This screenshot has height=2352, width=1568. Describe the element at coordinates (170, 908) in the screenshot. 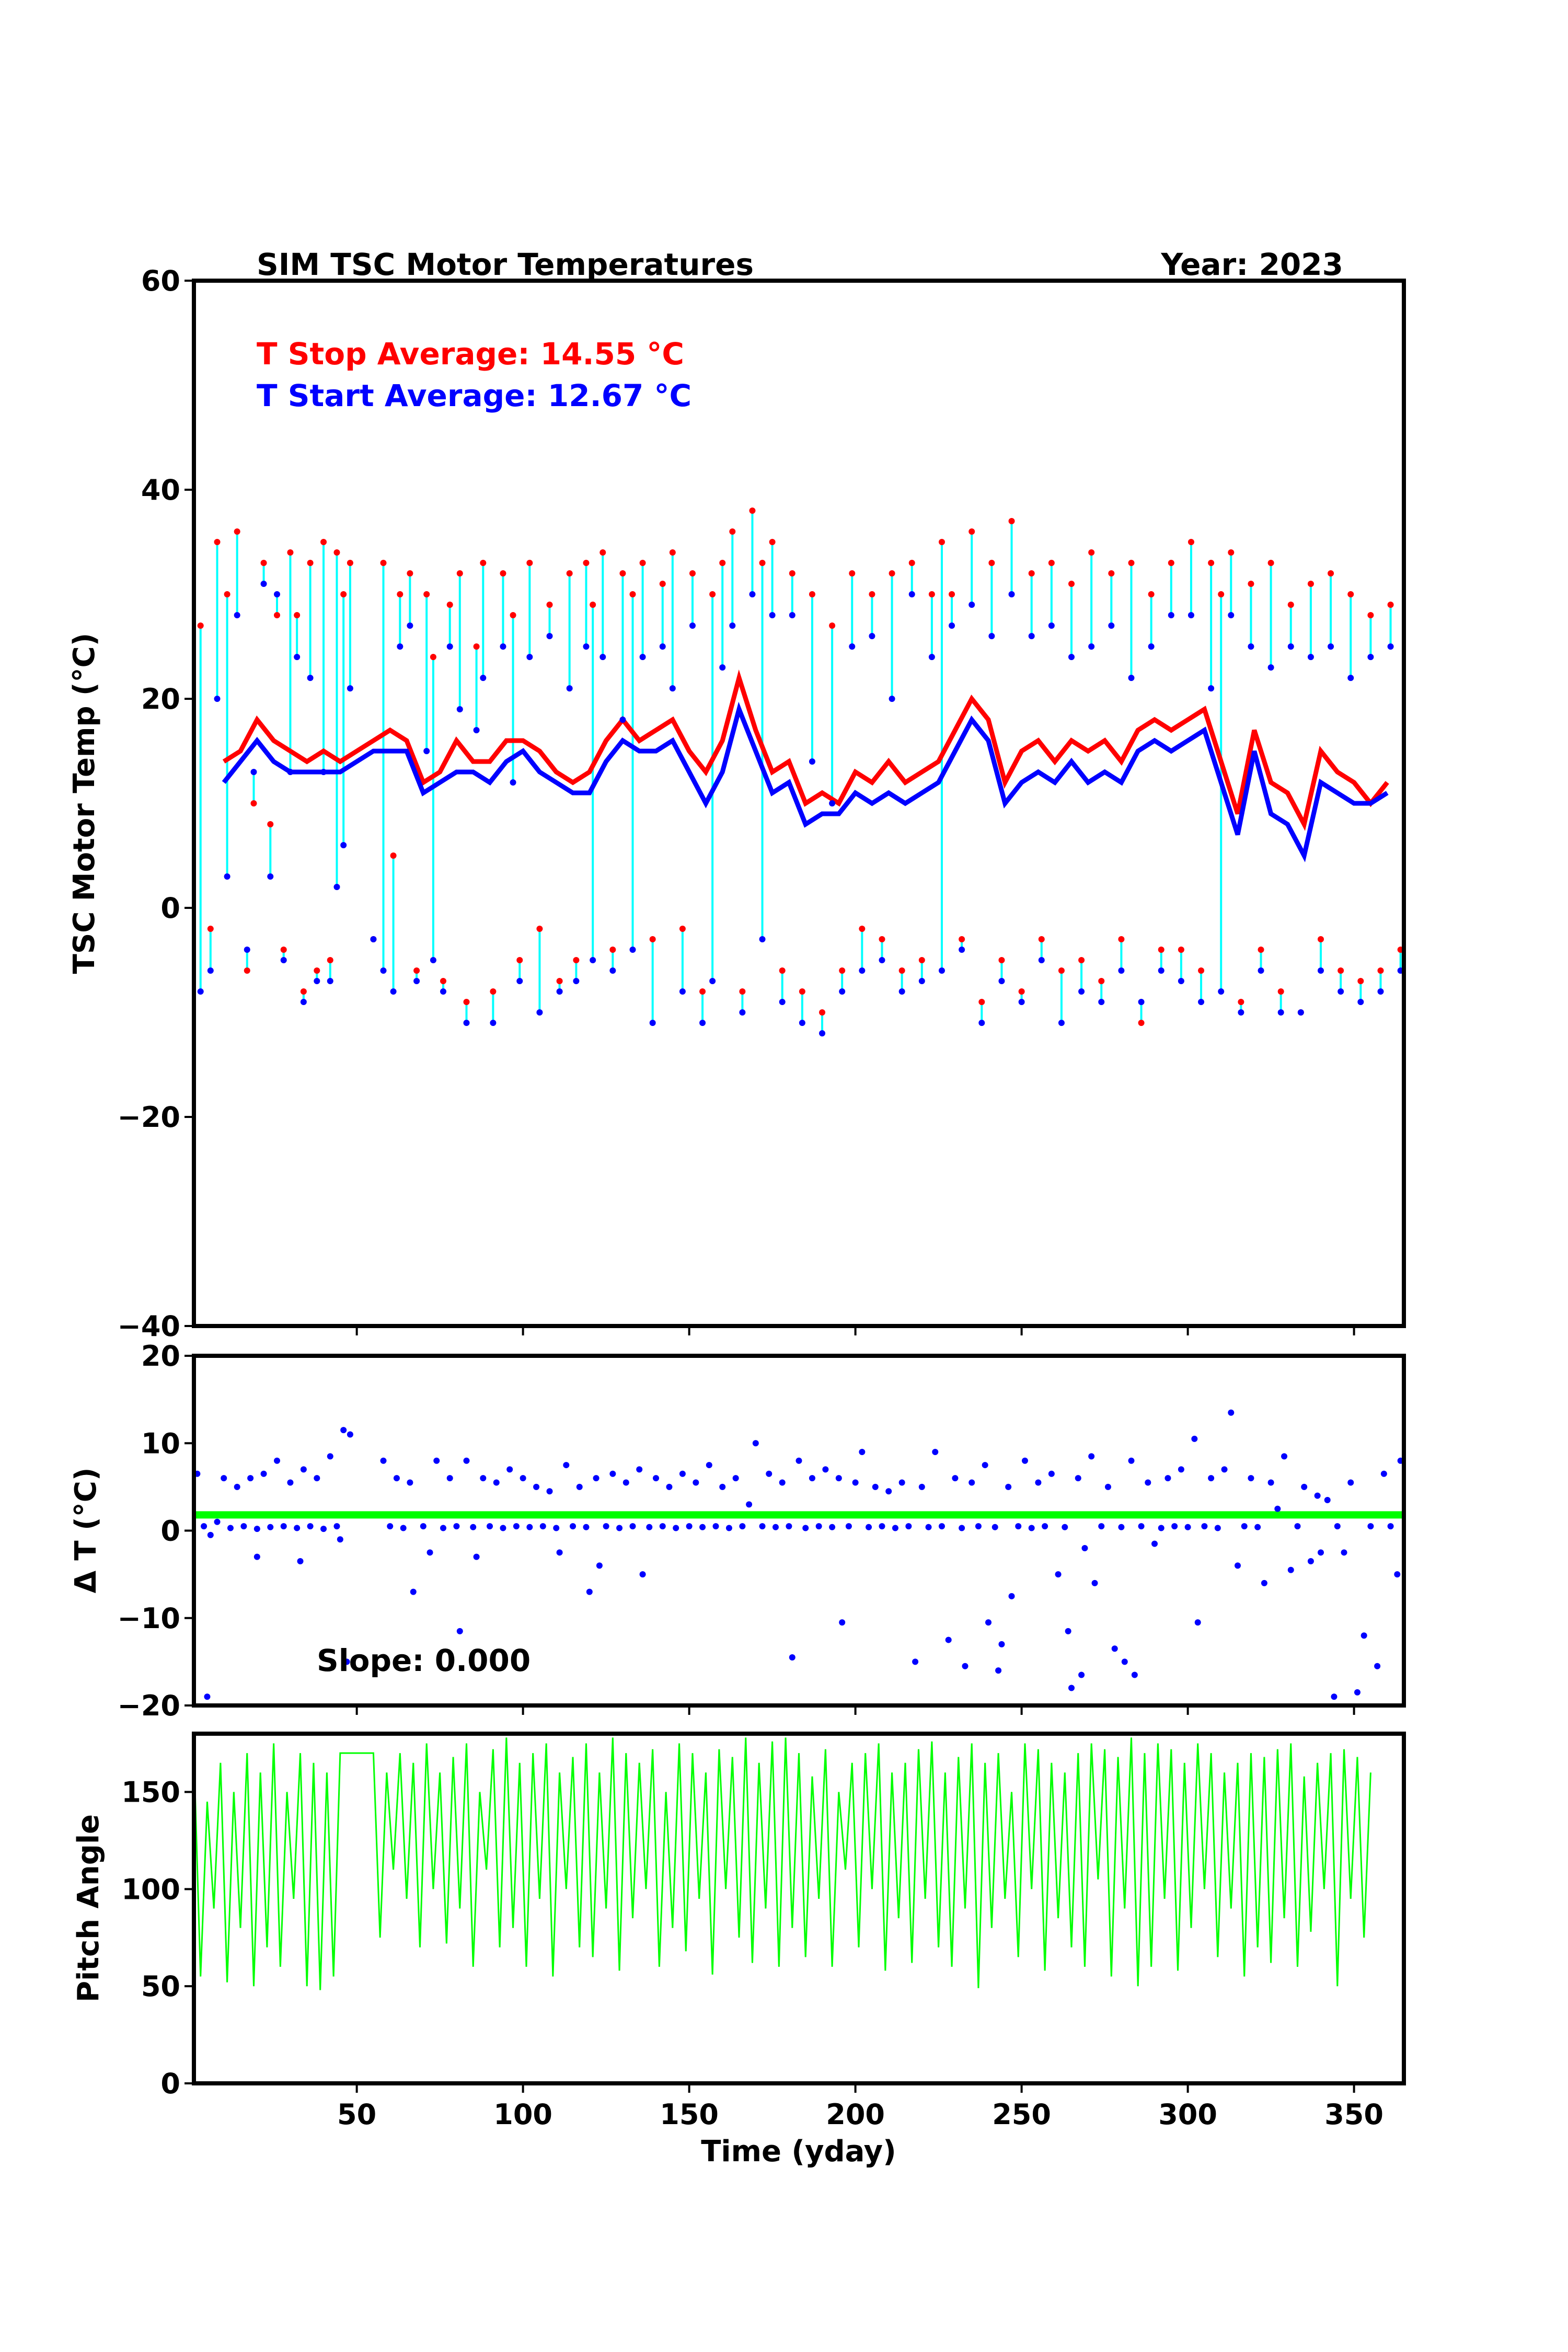

I see `y-tick-label: 0` at that location.